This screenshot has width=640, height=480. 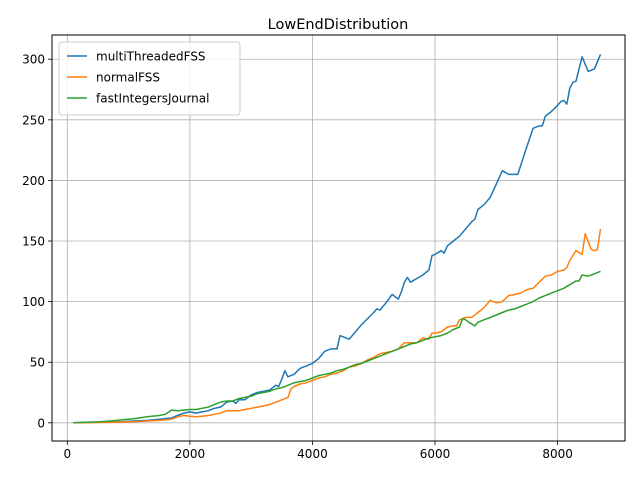 What do you see at coordinates (41, 423) in the screenshot?
I see `y-tick-label: 0` at bounding box center [41, 423].